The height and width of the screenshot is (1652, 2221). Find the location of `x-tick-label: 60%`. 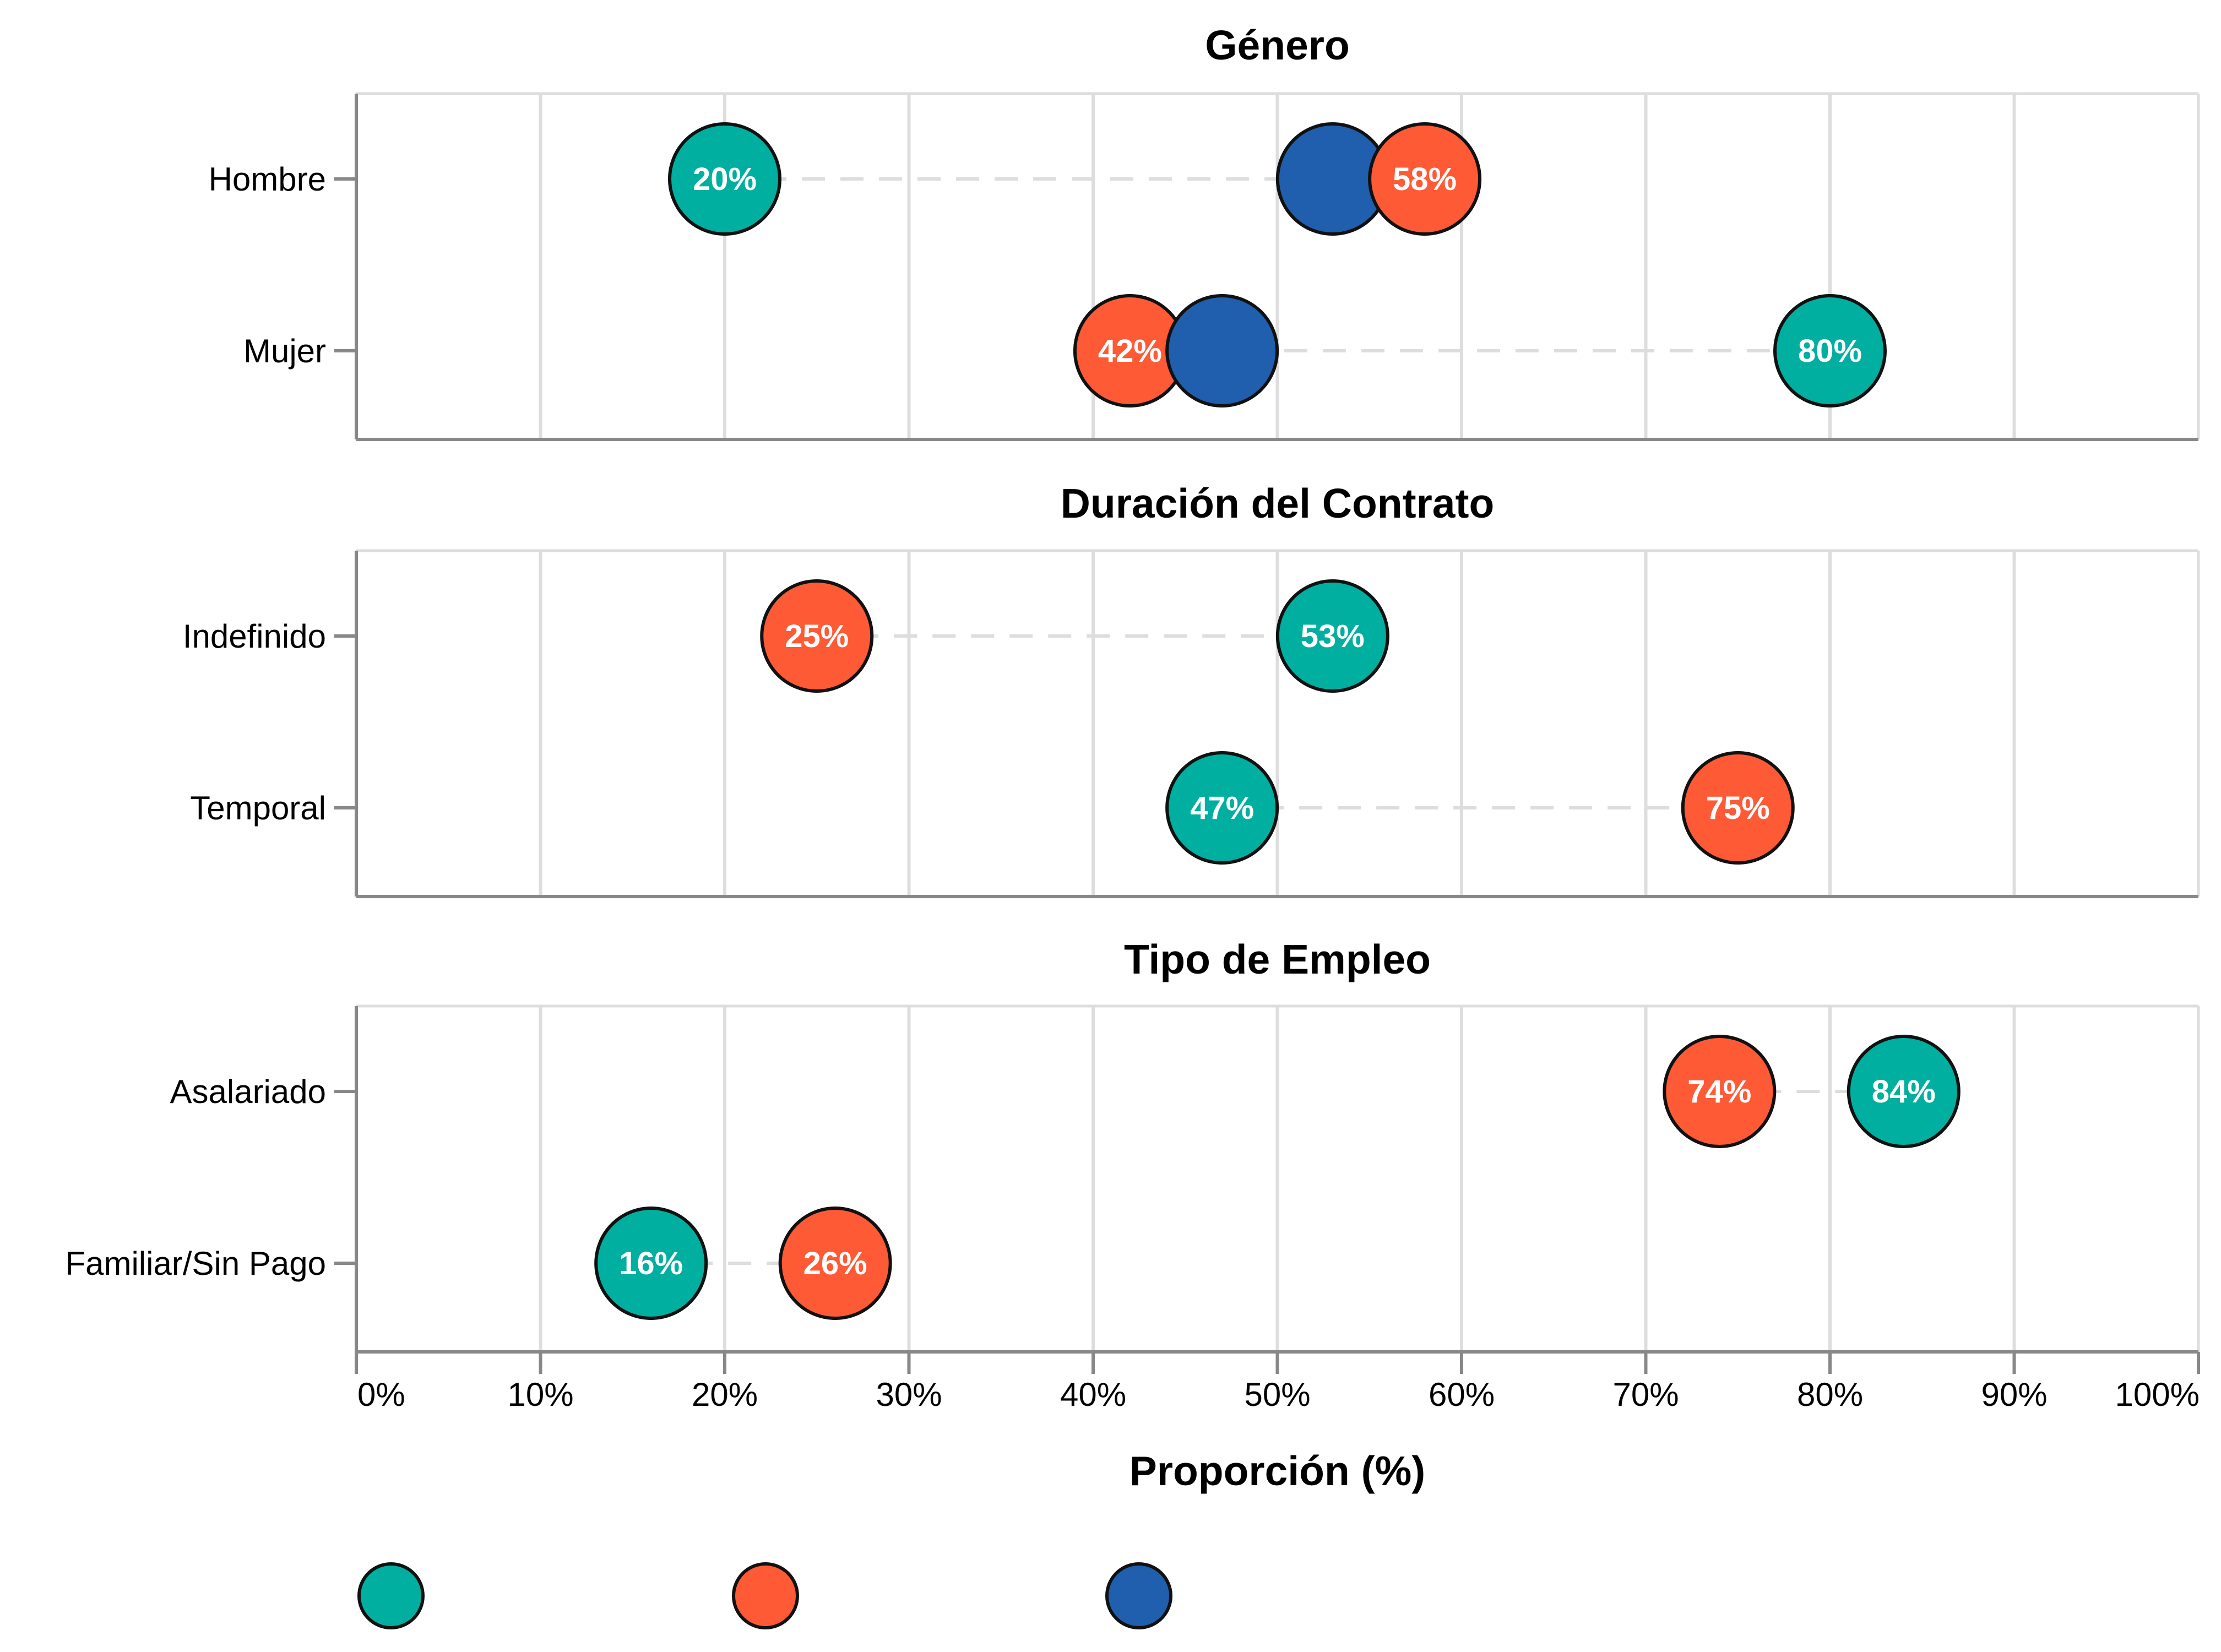

x-tick-label: 60% is located at coordinates (1462, 1394).